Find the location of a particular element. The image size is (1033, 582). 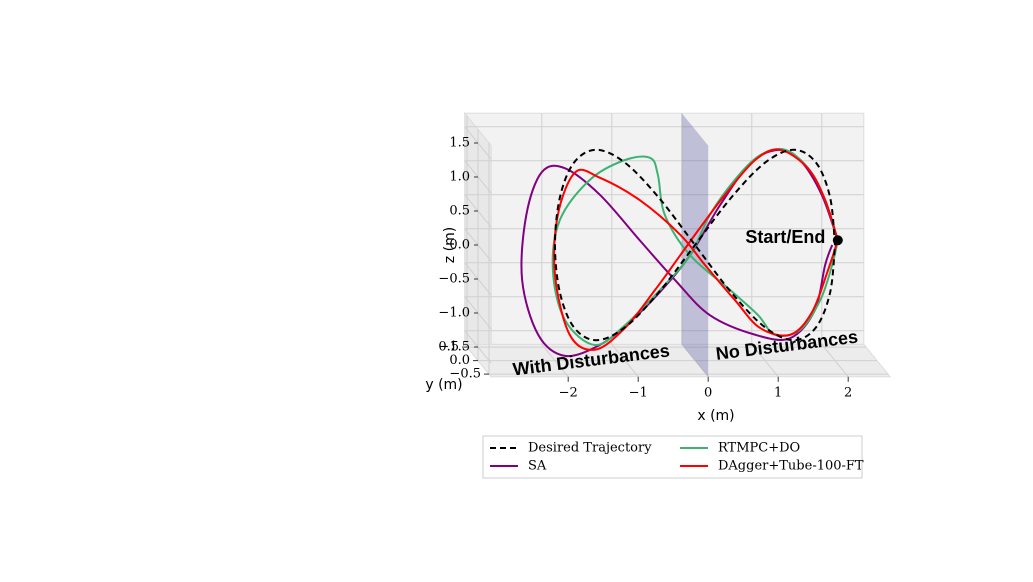

legend-label: RTMPC+DO is located at coordinates (759, 448).